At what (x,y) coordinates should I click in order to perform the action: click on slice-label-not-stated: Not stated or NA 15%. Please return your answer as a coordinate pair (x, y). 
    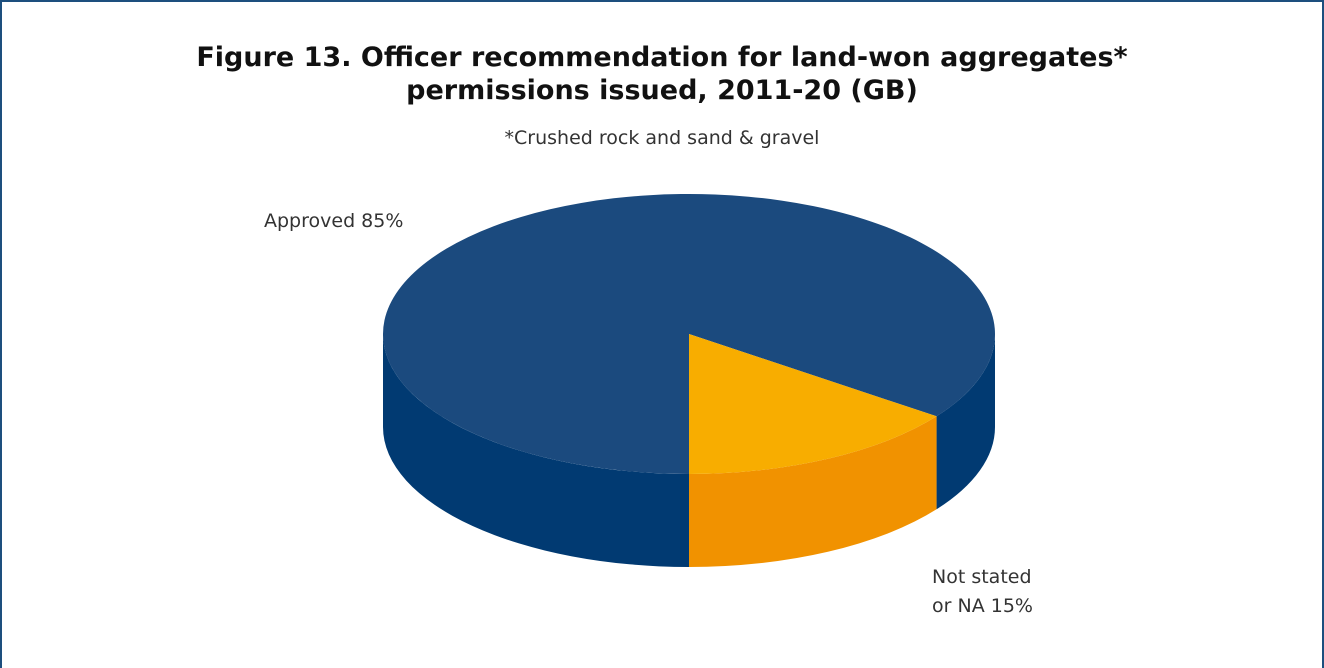
    Looking at the image, I should click on (1007, 592).